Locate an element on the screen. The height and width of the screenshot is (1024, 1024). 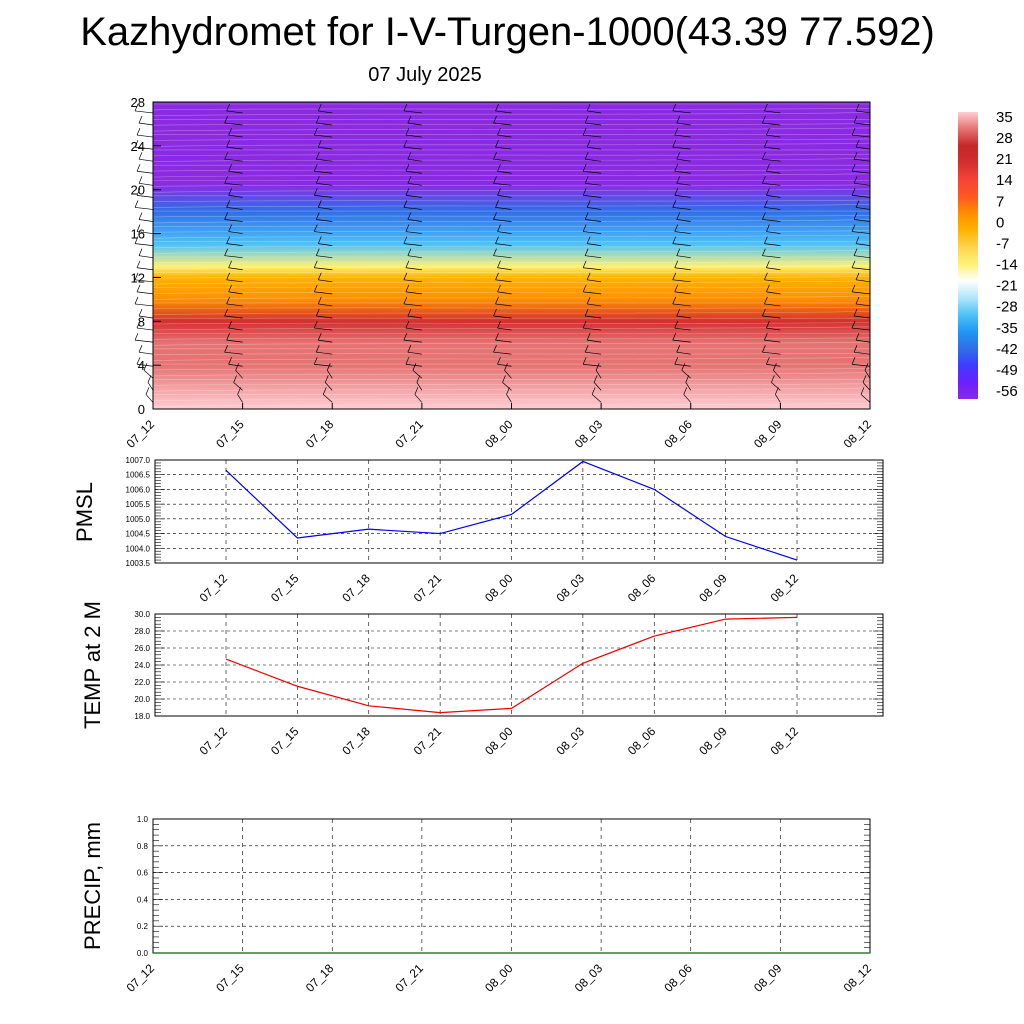
y-tick-label: 28.0 is located at coordinates (142, 631).